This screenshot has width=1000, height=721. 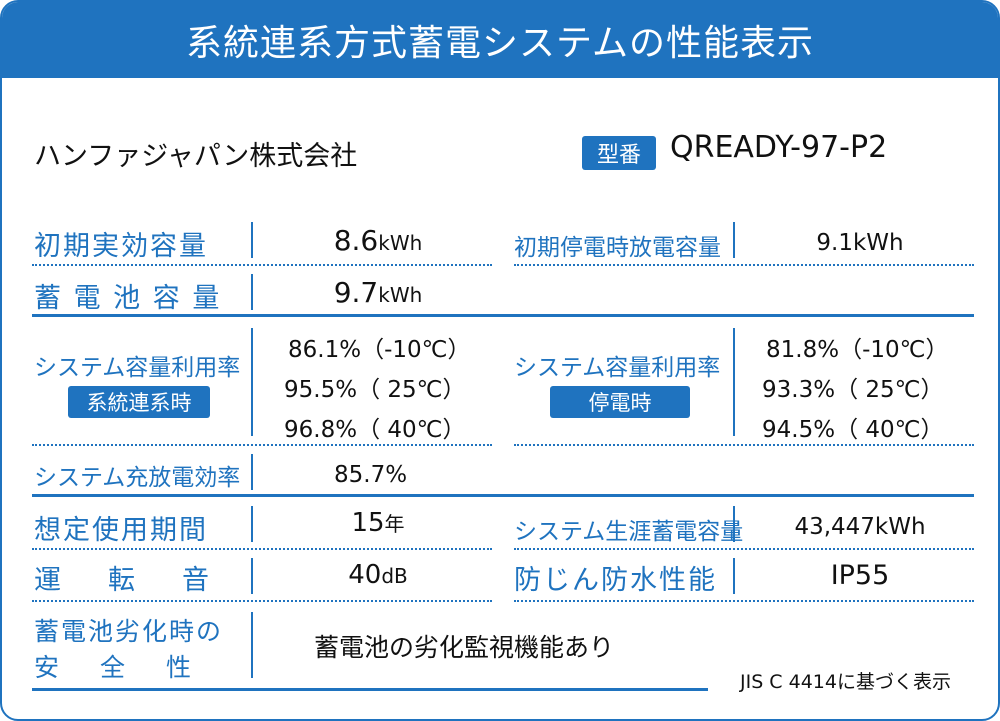 What do you see at coordinates (121, 530) in the screenshot?
I see `expected-life-label: 想定使用期間` at bounding box center [121, 530].